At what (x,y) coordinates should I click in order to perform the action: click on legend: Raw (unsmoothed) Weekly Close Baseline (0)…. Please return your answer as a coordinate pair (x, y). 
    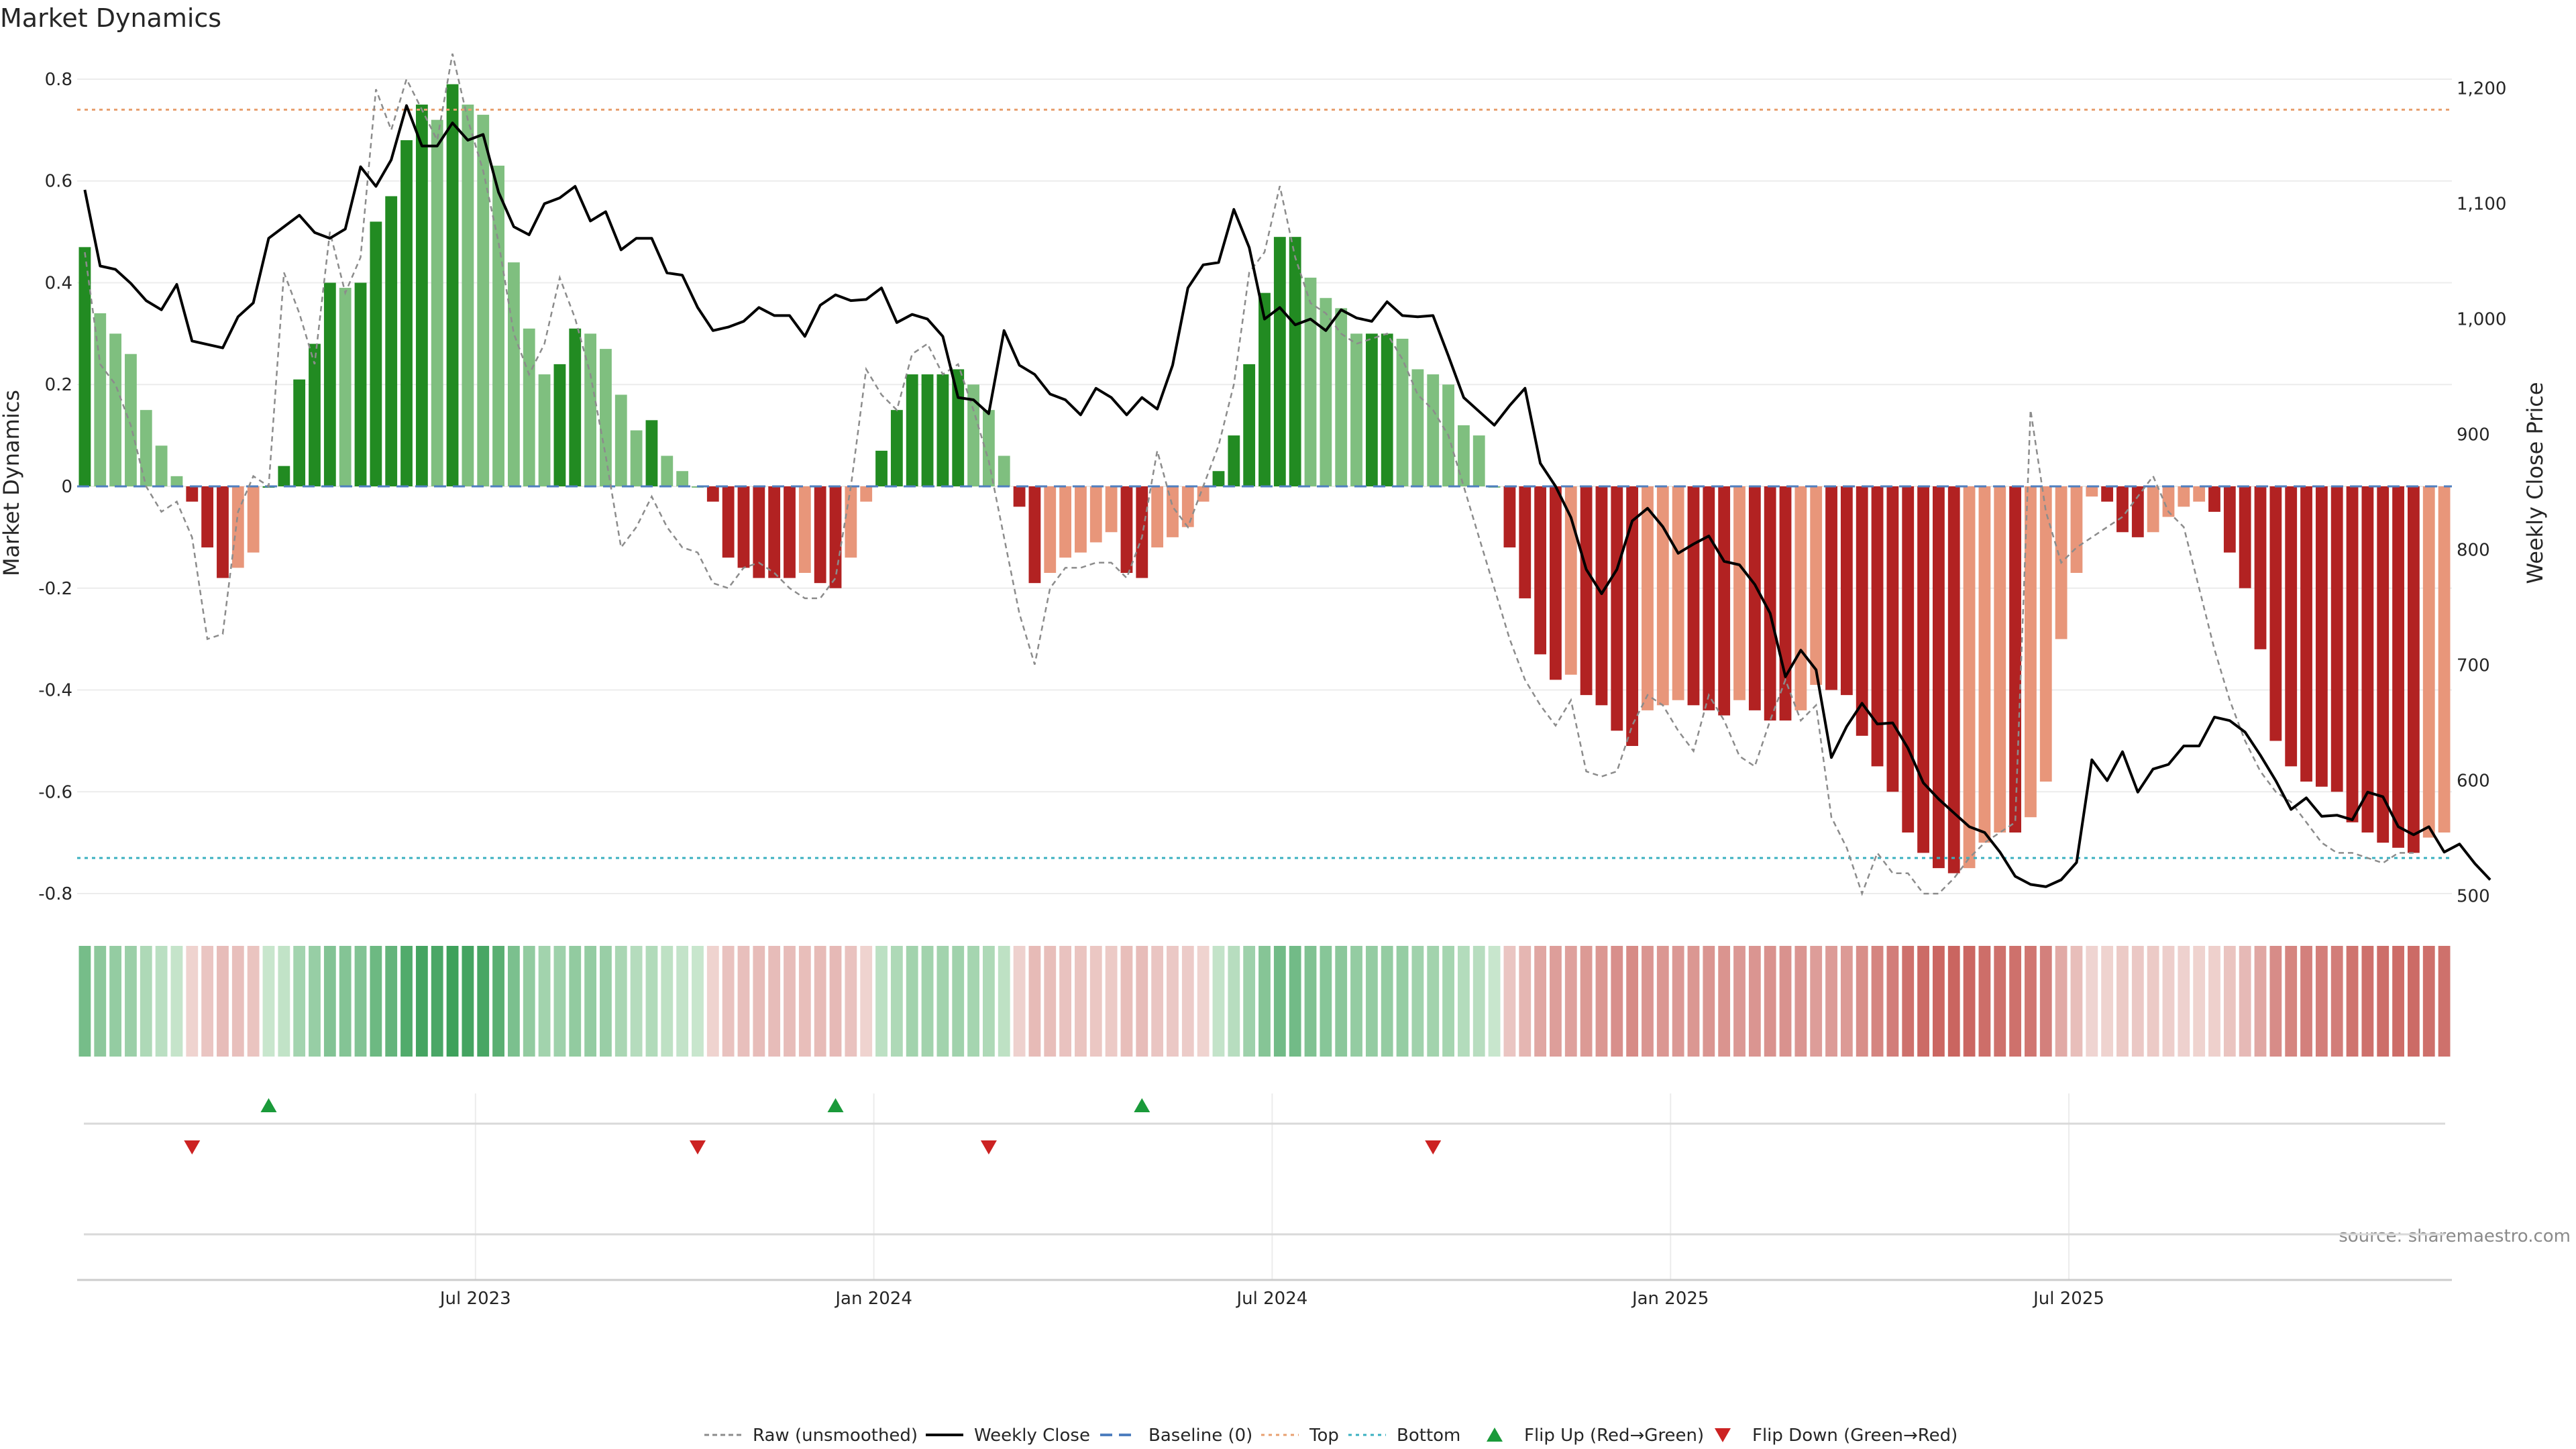
    Looking at the image, I should click on (1330, 1436).